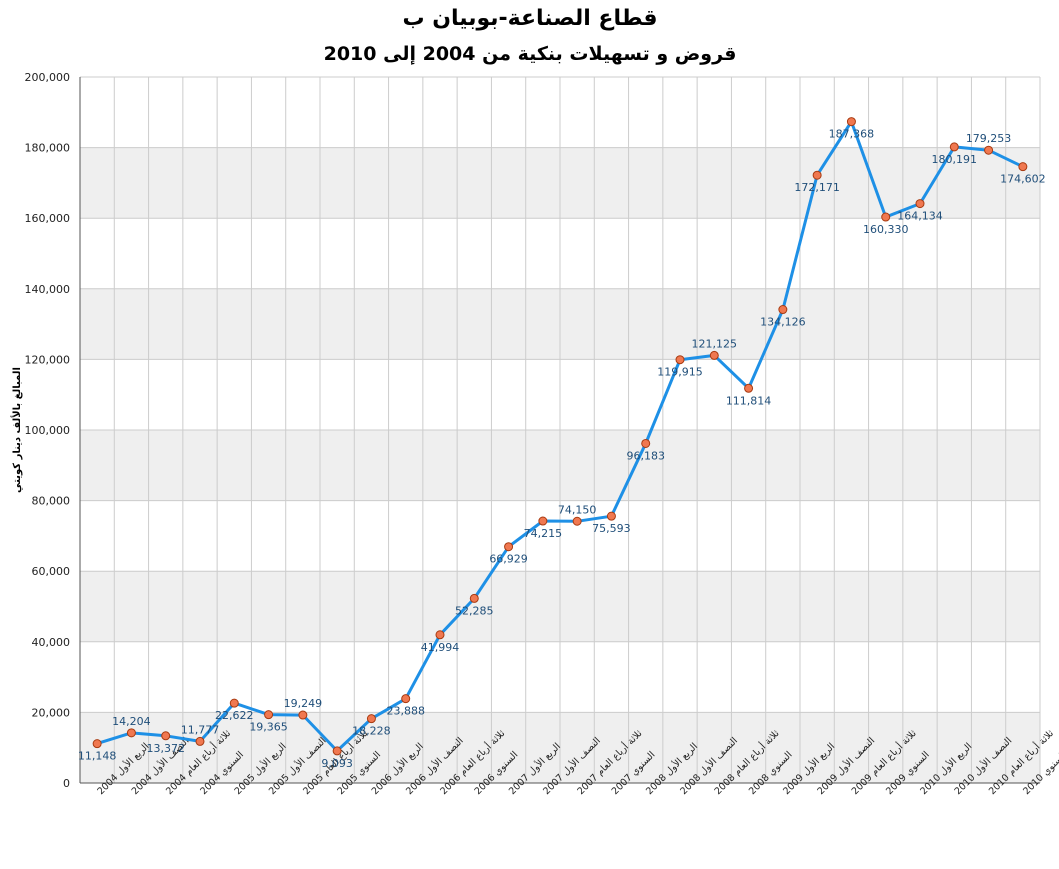  I want to click on y-tick-label: 140,000, so click(48, 289).